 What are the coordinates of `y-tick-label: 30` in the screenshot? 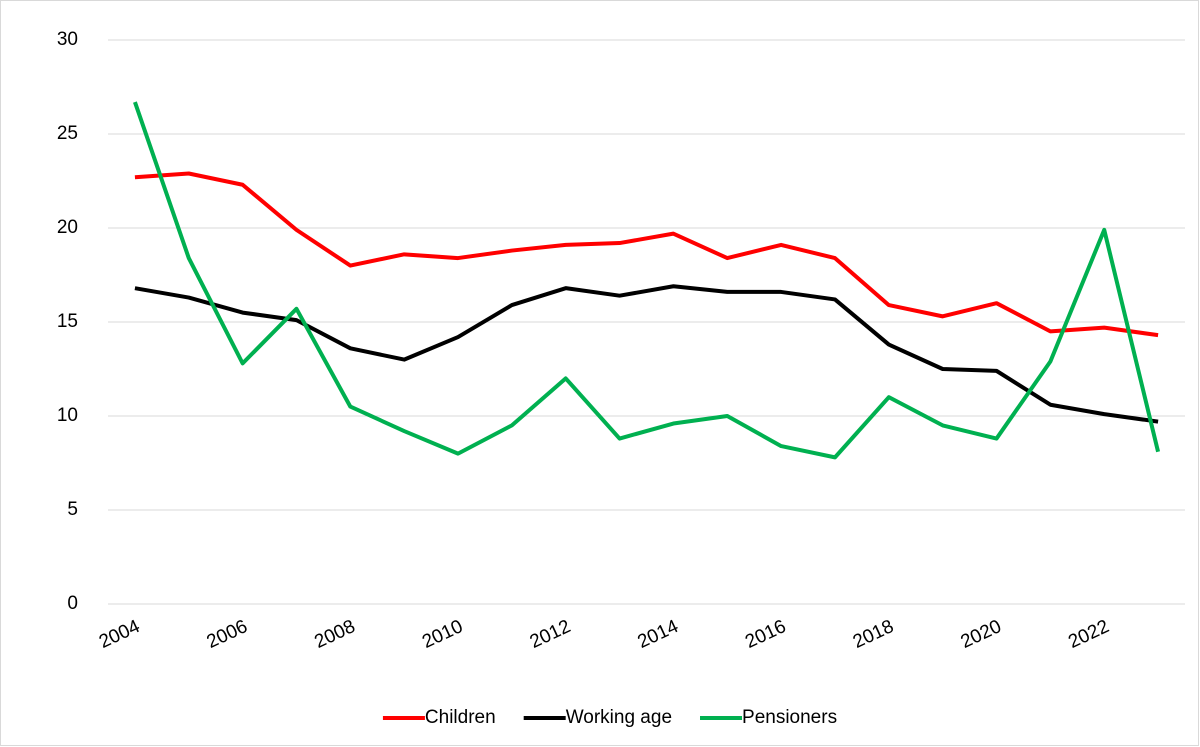 It's located at (67, 39).